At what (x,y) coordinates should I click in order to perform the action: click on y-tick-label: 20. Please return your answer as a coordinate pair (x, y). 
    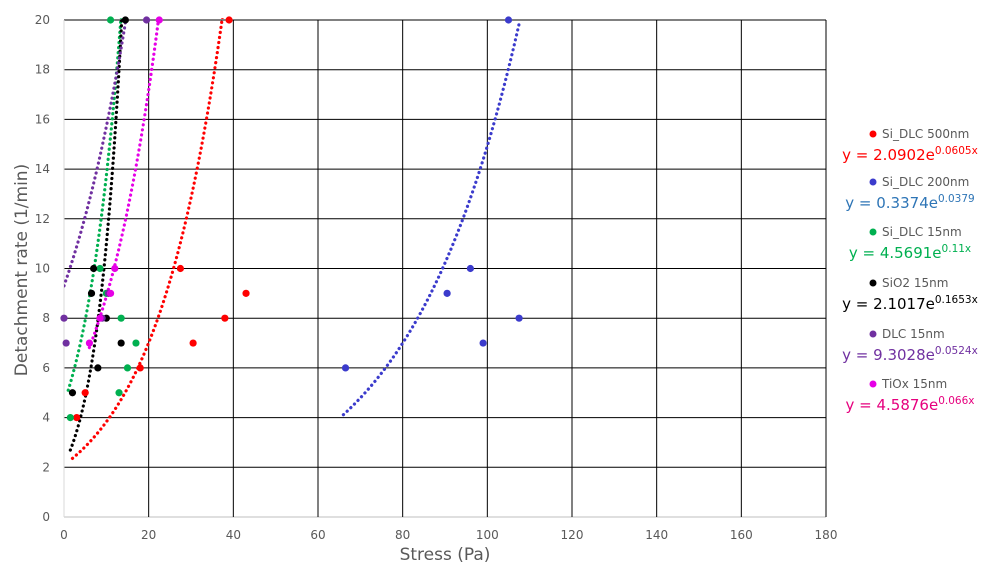
    Looking at the image, I should click on (42, 20).